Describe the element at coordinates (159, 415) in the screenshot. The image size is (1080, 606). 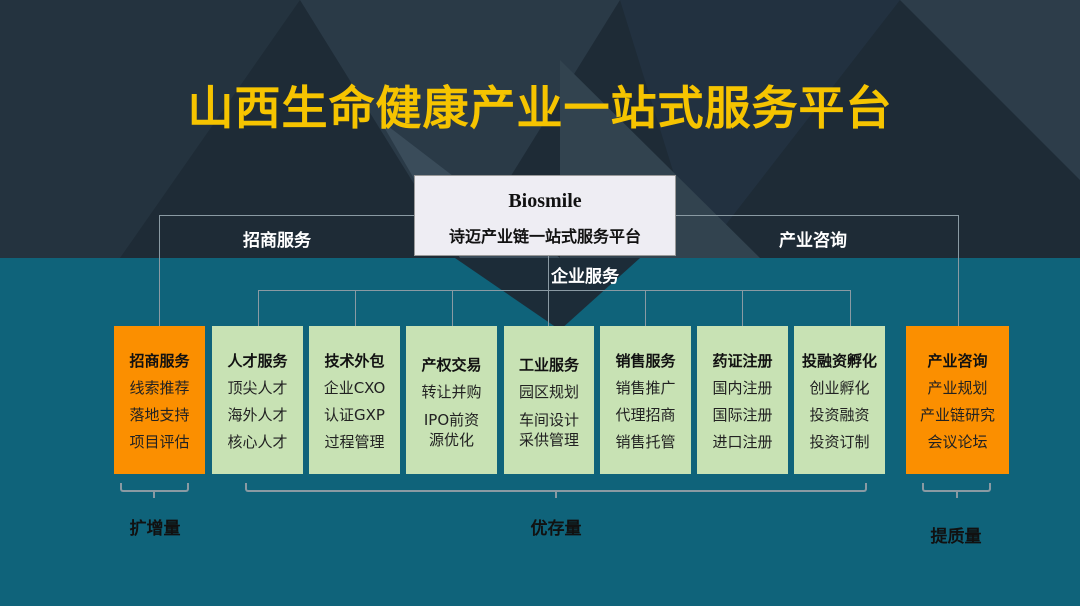
I see `box-item: 落地支持` at that location.